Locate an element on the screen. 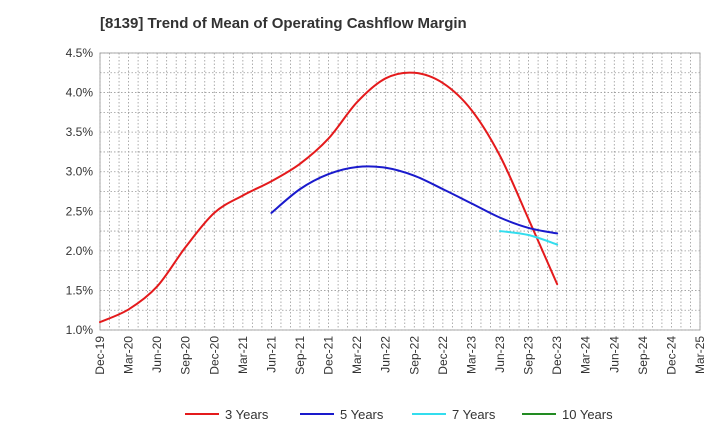 The image size is (720, 440). y-tick-label: 4.5% is located at coordinates (80, 53).